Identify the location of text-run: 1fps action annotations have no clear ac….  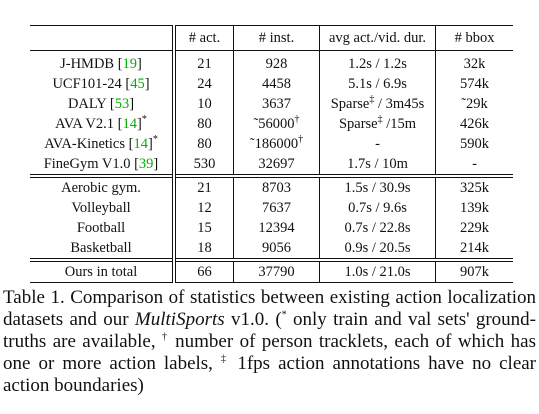
(270, 374).